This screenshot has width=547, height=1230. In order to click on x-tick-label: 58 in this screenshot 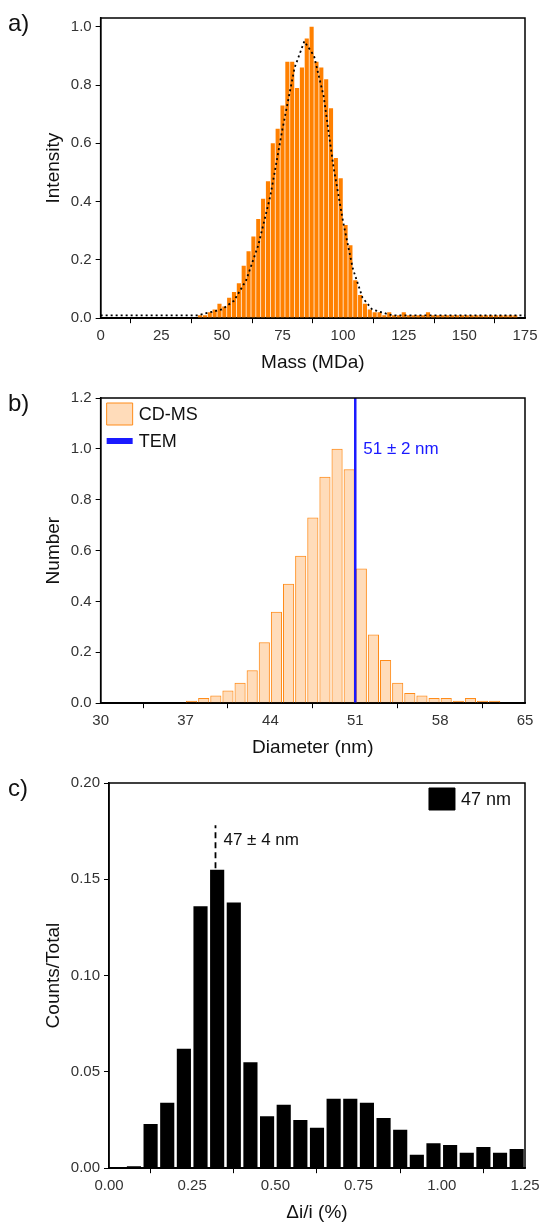, I will do `click(440, 720)`.